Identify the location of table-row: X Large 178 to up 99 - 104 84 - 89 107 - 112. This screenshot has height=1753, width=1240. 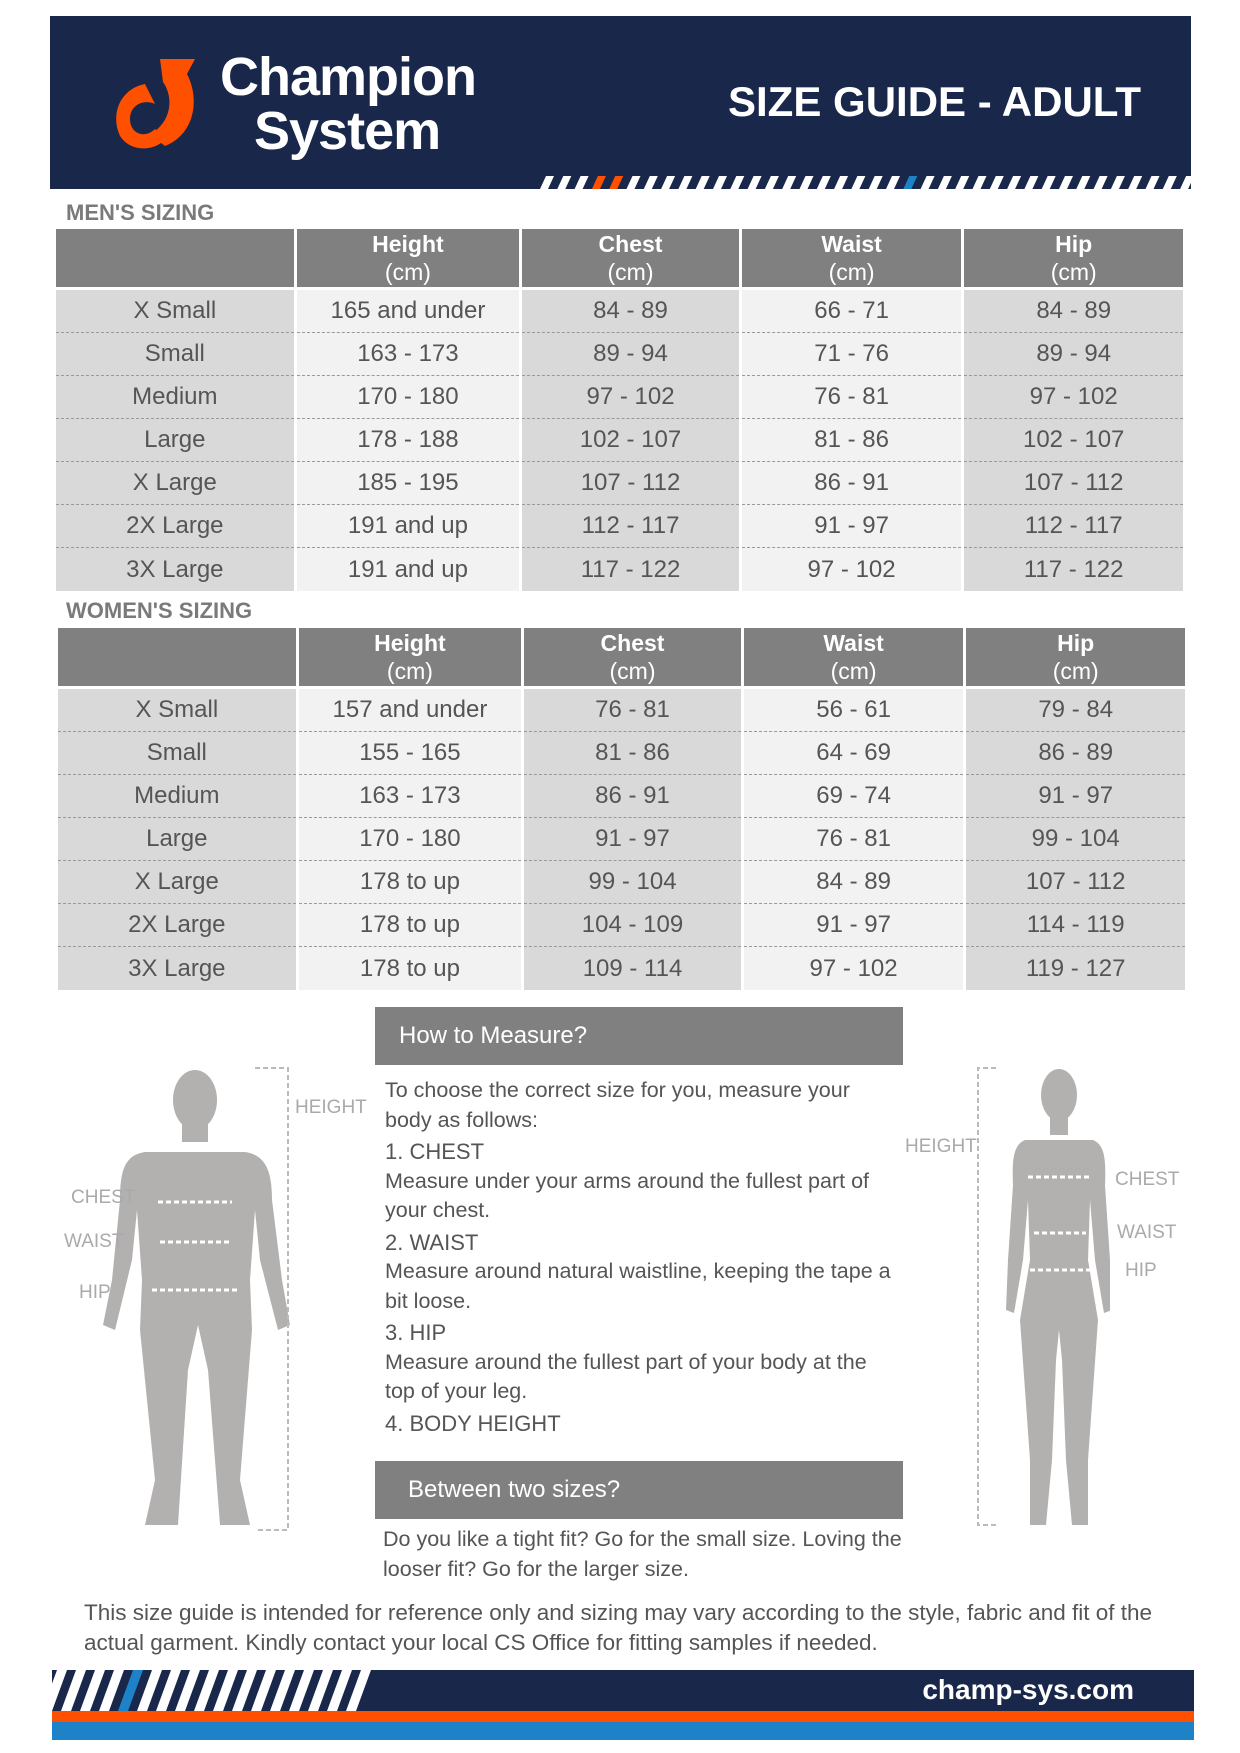
(621, 882).